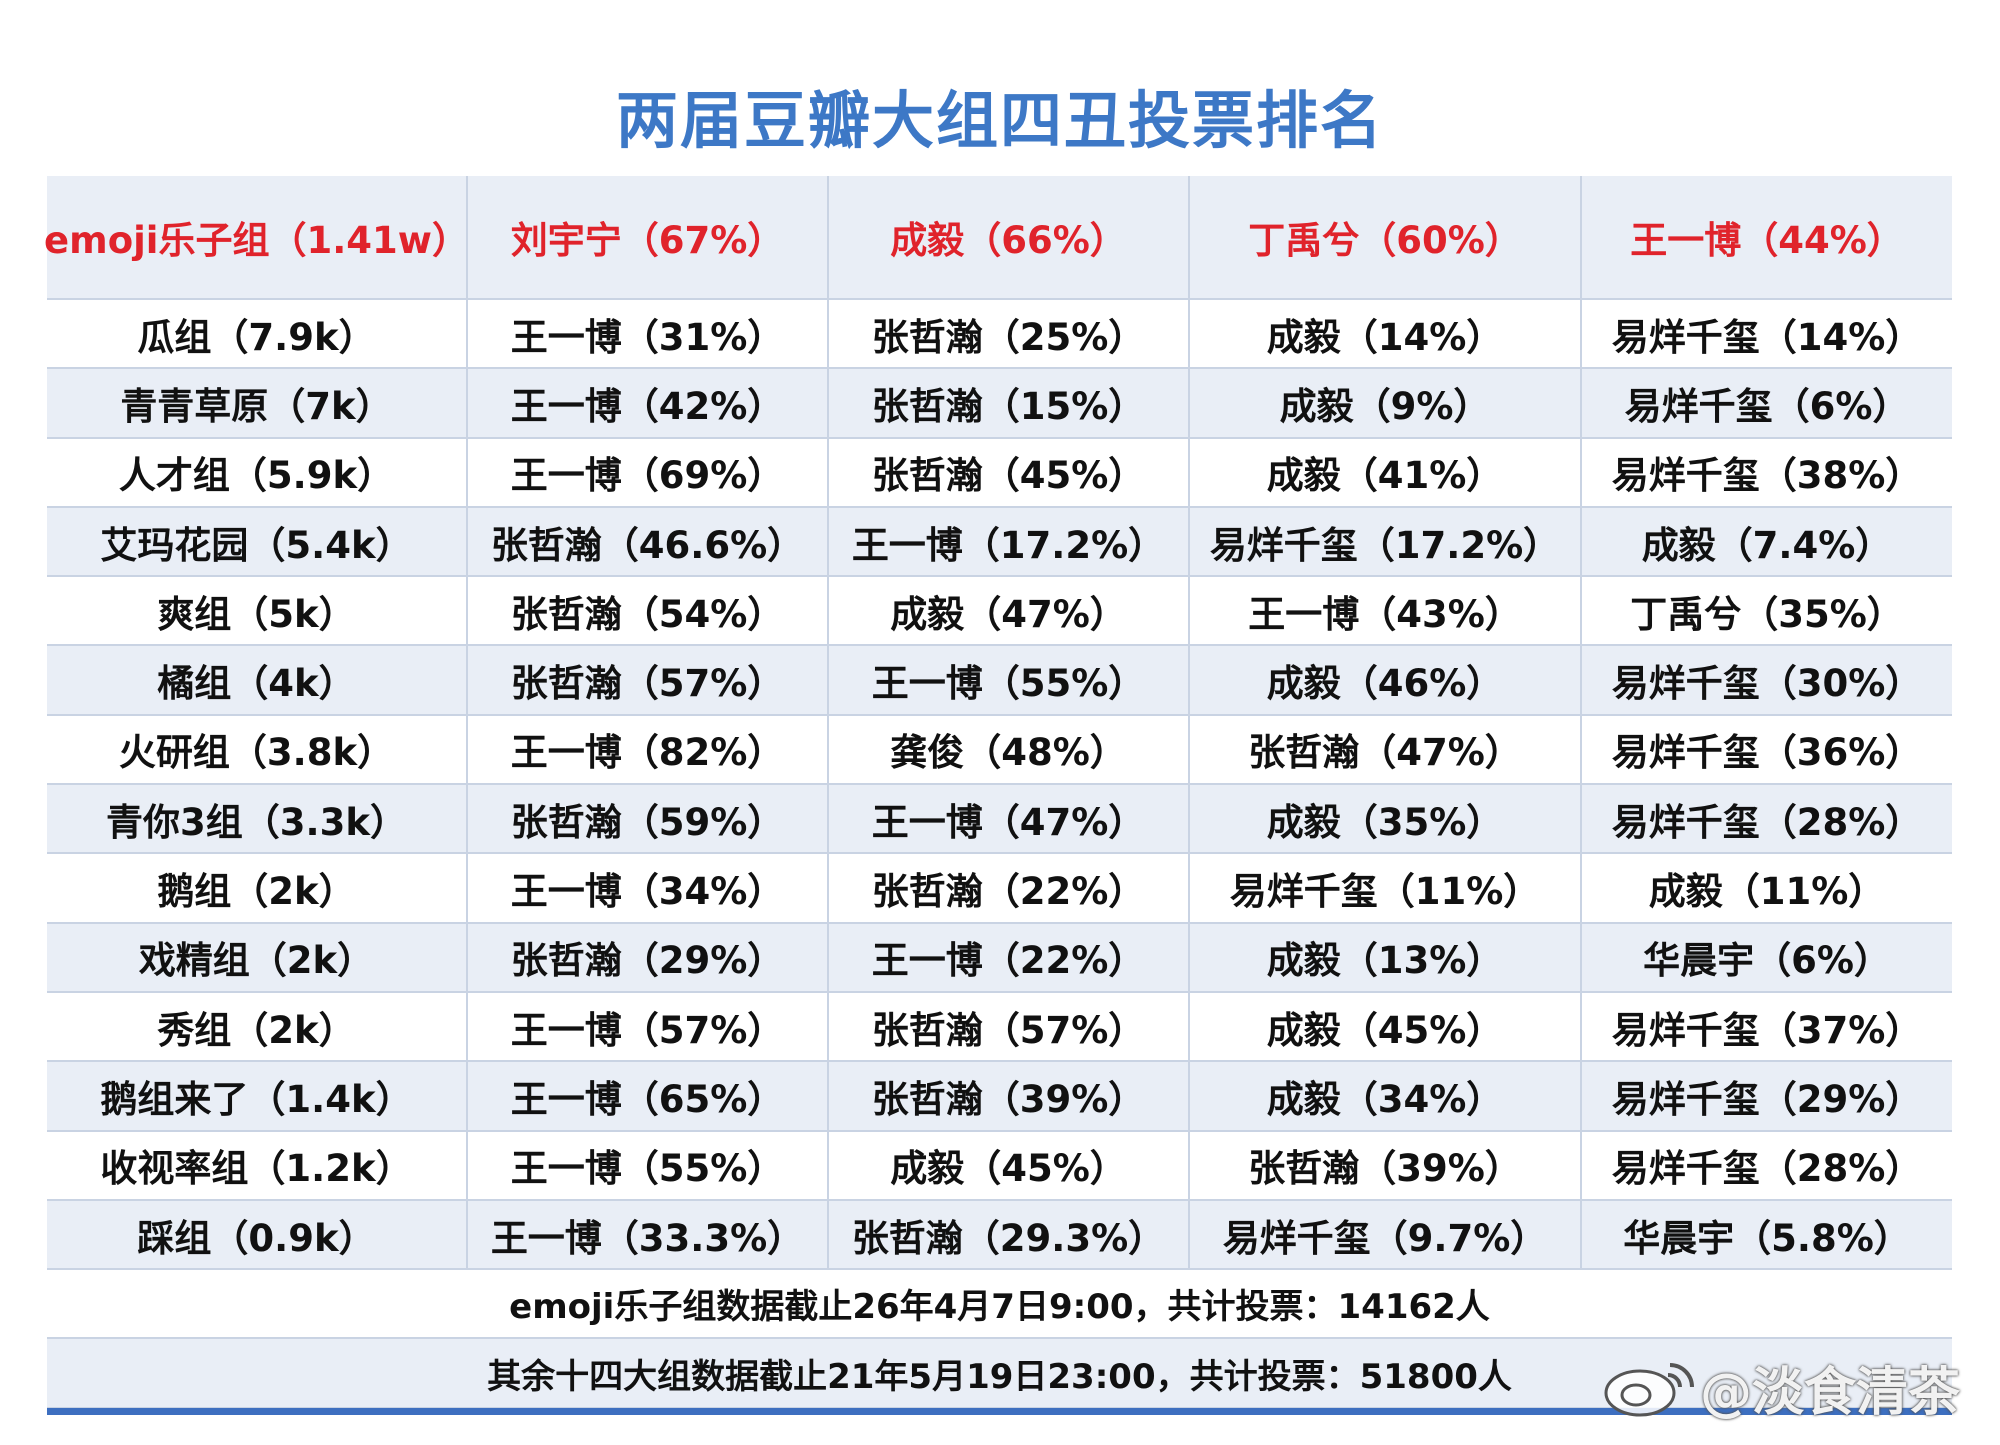 The height and width of the screenshot is (1445, 2000). I want to click on table-cell: 王一博（65%）, so click(648, 1096).